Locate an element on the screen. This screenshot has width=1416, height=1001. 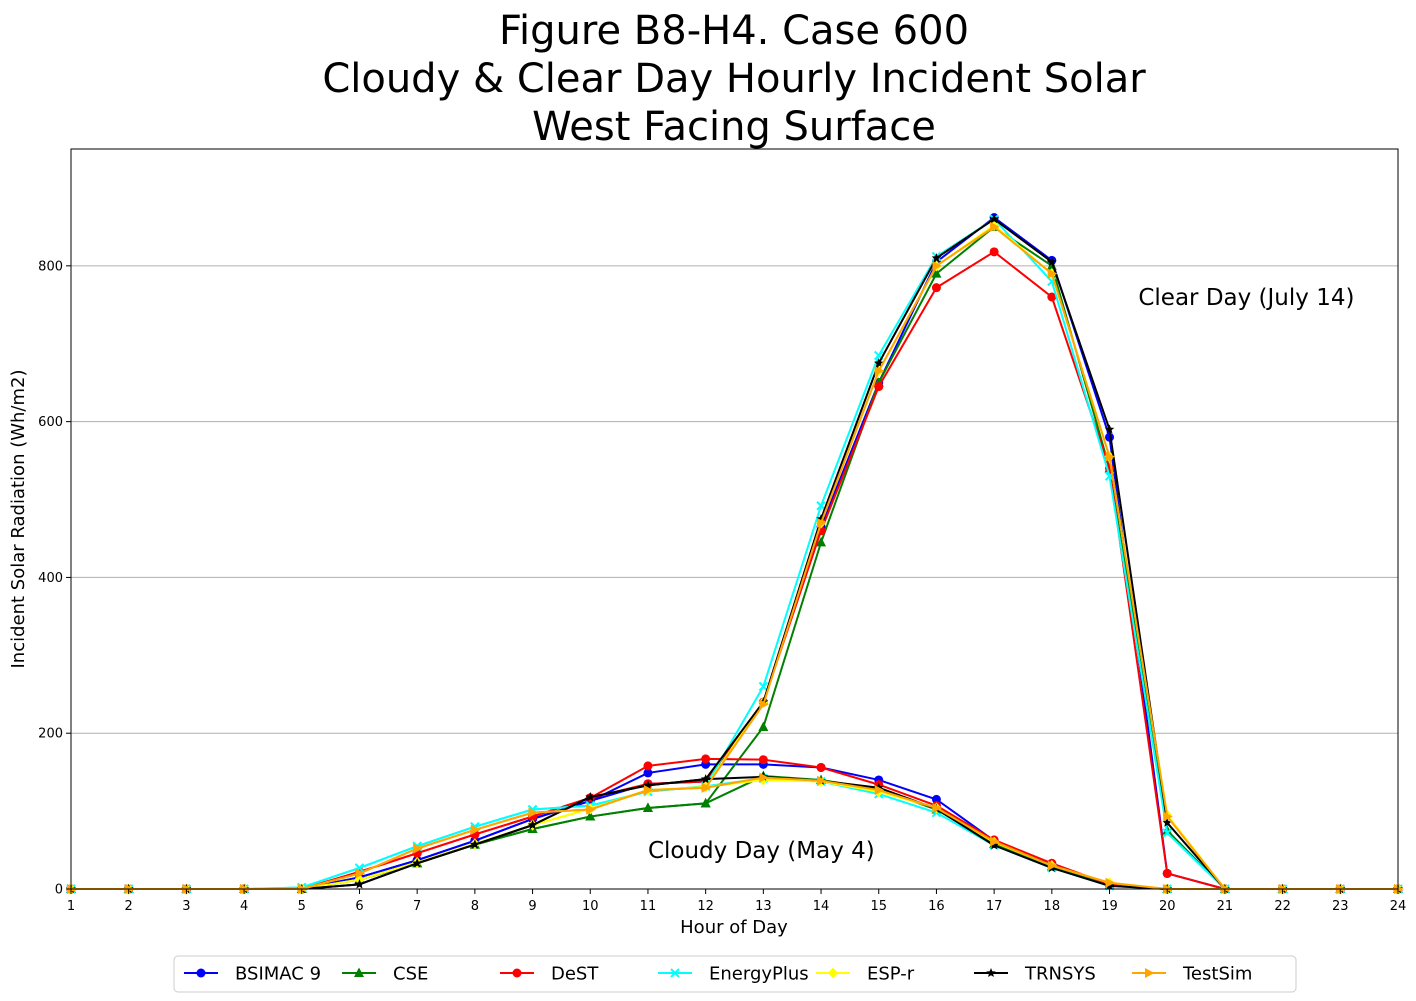
legend-item: ESP-r is located at coordinates (865, 974).